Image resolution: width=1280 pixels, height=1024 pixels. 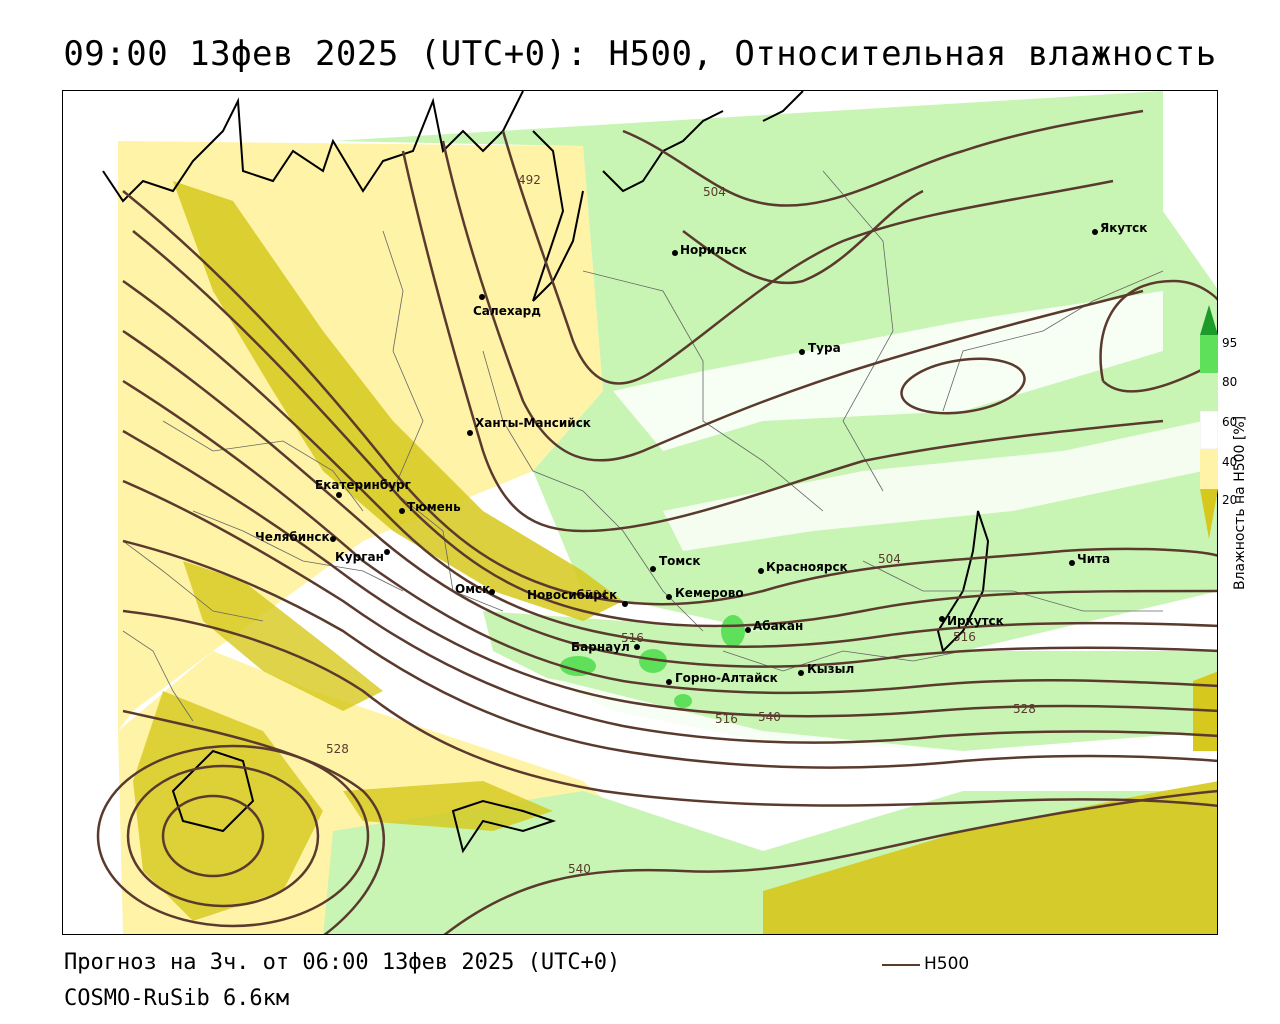 What do you see at coordinates (901, 965) in the screenshot?
I see `h500-line-swatch` at bounding box center [901, 965].